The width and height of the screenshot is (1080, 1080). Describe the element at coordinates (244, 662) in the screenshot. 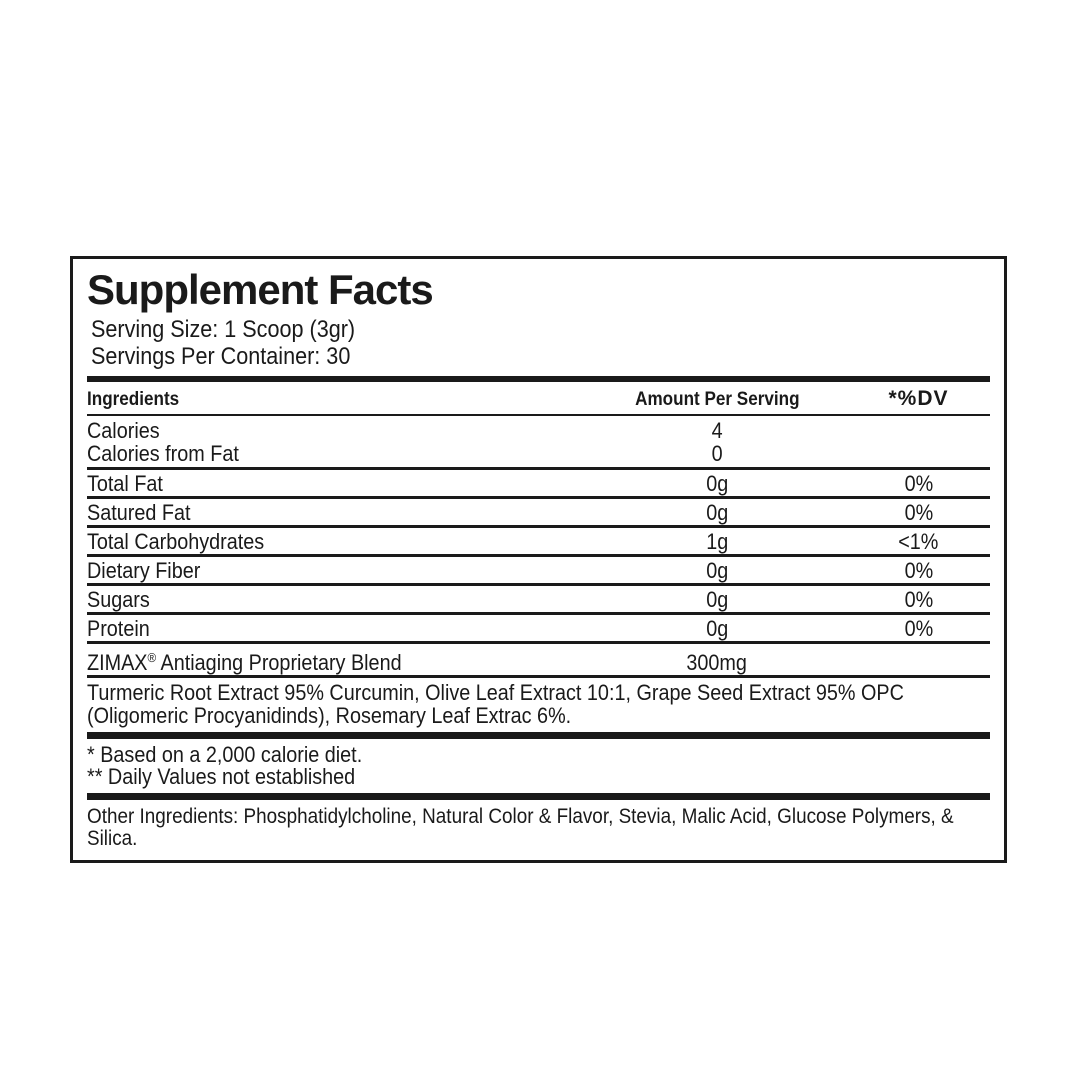

I see `blend-name: ZIMAX® Antiaging Proprietary Blend` at that location.